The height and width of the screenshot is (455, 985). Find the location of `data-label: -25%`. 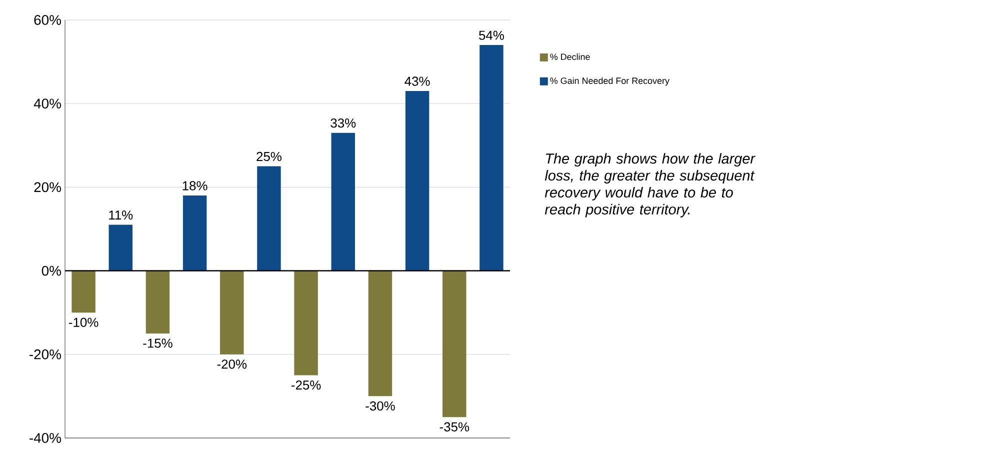

data-label: -25% is located at coordinates (306, 385).